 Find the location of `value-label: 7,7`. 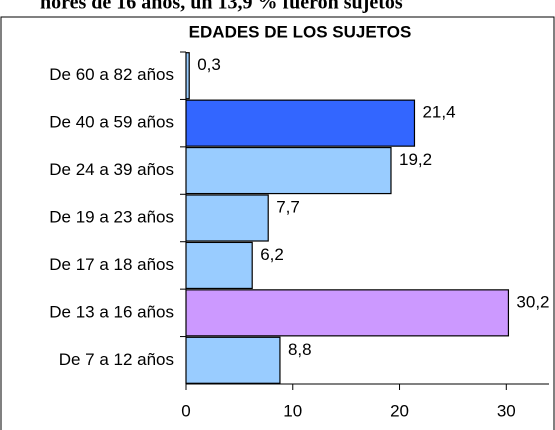

value-label: 7,7 is located at coordinates (288, 206).